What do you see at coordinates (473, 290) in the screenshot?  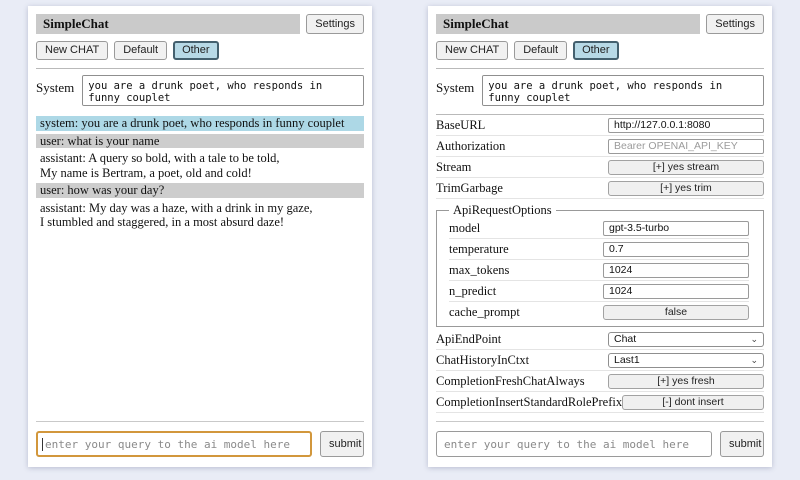 I see `n-predict-label: n_predict` at bounding box center [473, 290].